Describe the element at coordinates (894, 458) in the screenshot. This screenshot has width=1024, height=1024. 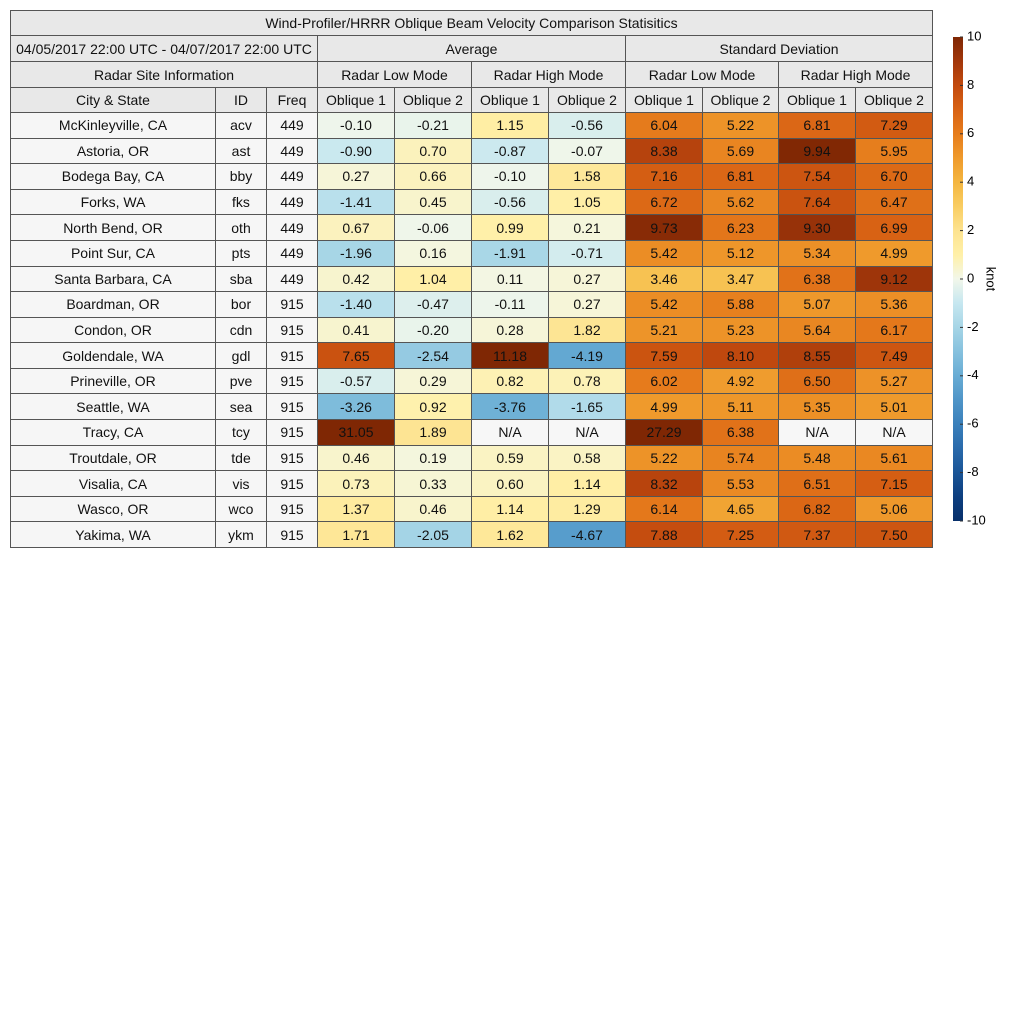
I see `value-cell: 5.61` at that location.